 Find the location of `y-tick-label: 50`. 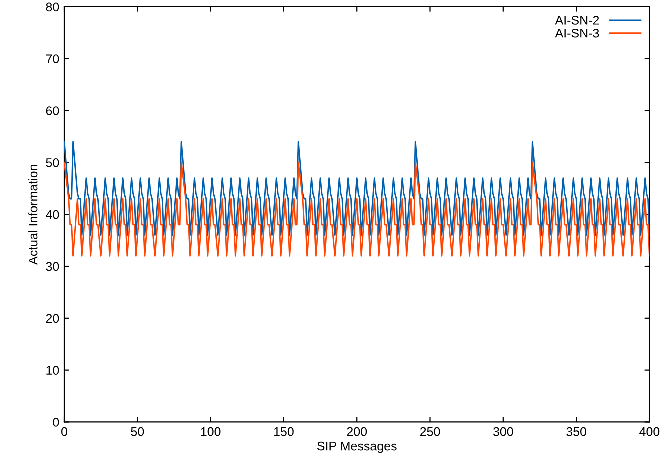

y-tick-label: 50 is located at coordinates (53, 163).